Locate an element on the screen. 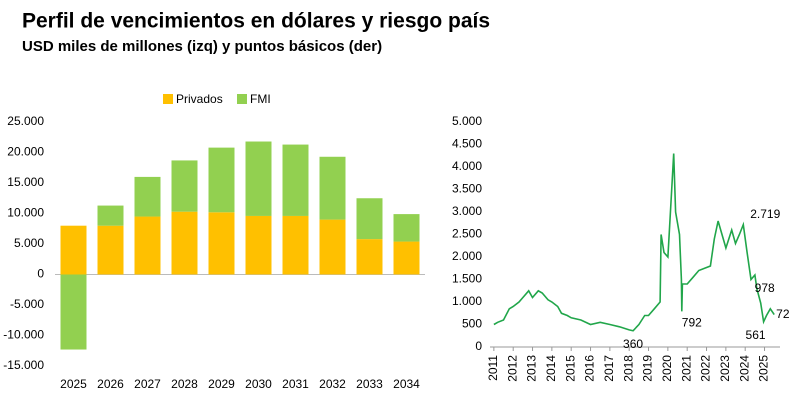  x-tick-label: 2026 is located at coordinates (110, 384).